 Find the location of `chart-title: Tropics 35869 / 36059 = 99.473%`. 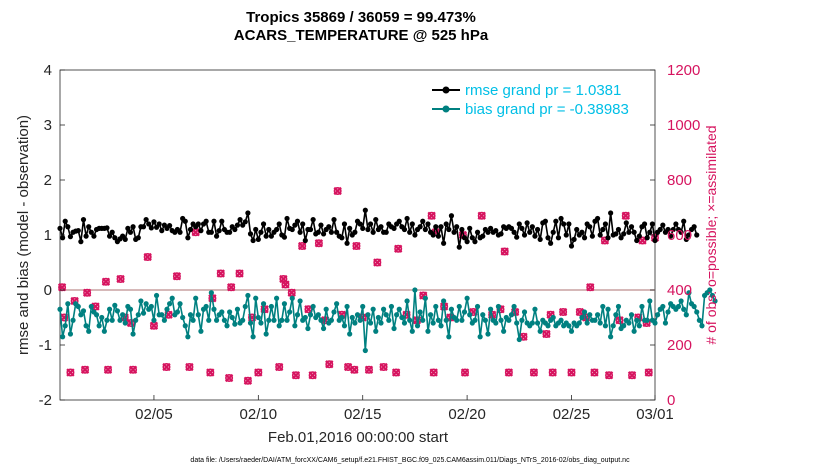

chart-title: Tropics 35869 / 36059 = 99.473% is located at coordinates (361, 17).